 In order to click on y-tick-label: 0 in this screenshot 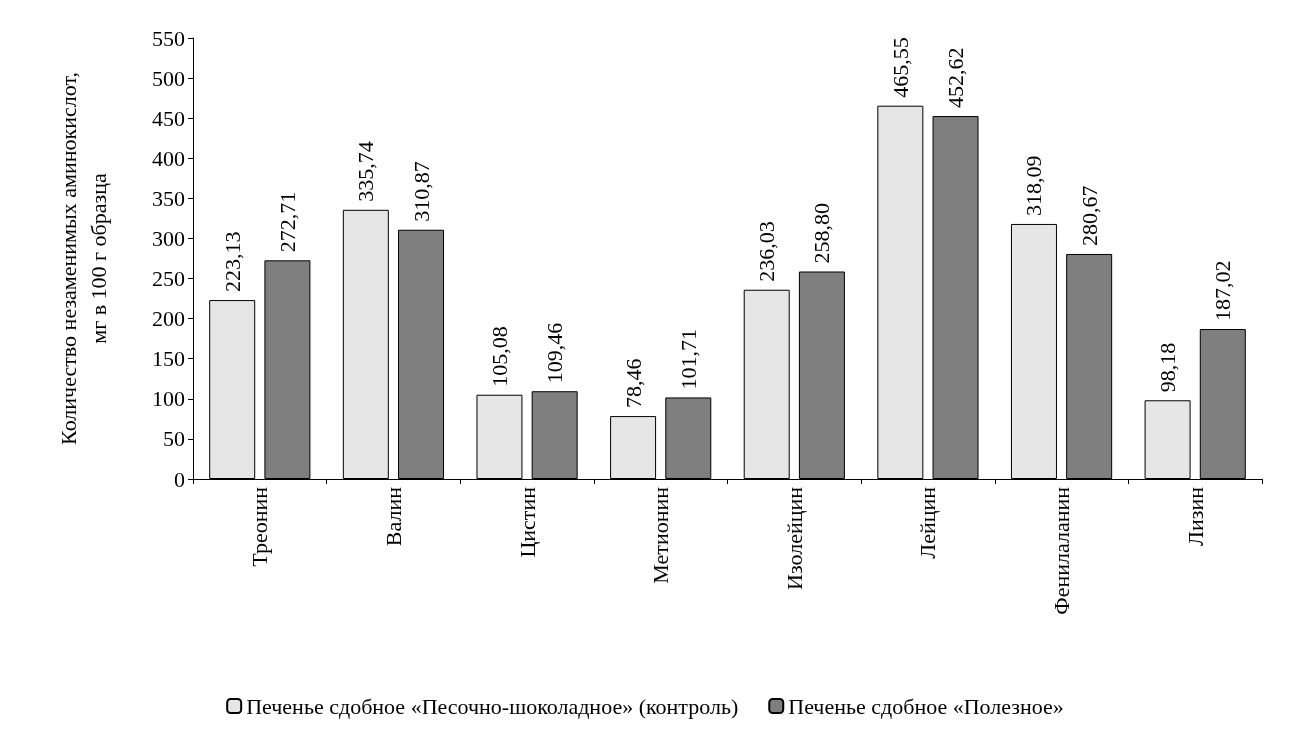, I will do `click(179, 479)`.